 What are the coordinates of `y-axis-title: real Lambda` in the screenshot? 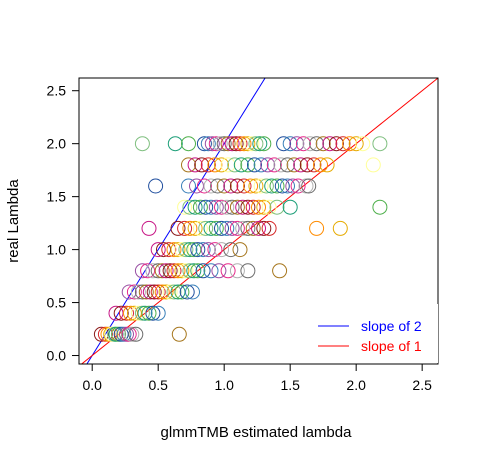 It's located at (13, 221).